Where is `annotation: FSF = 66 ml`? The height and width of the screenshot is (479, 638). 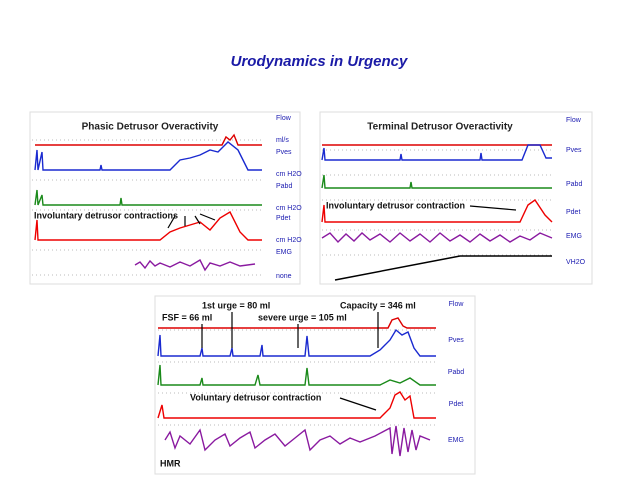 annotation: FSF = 66 ml is located at coordinates (187, 317).